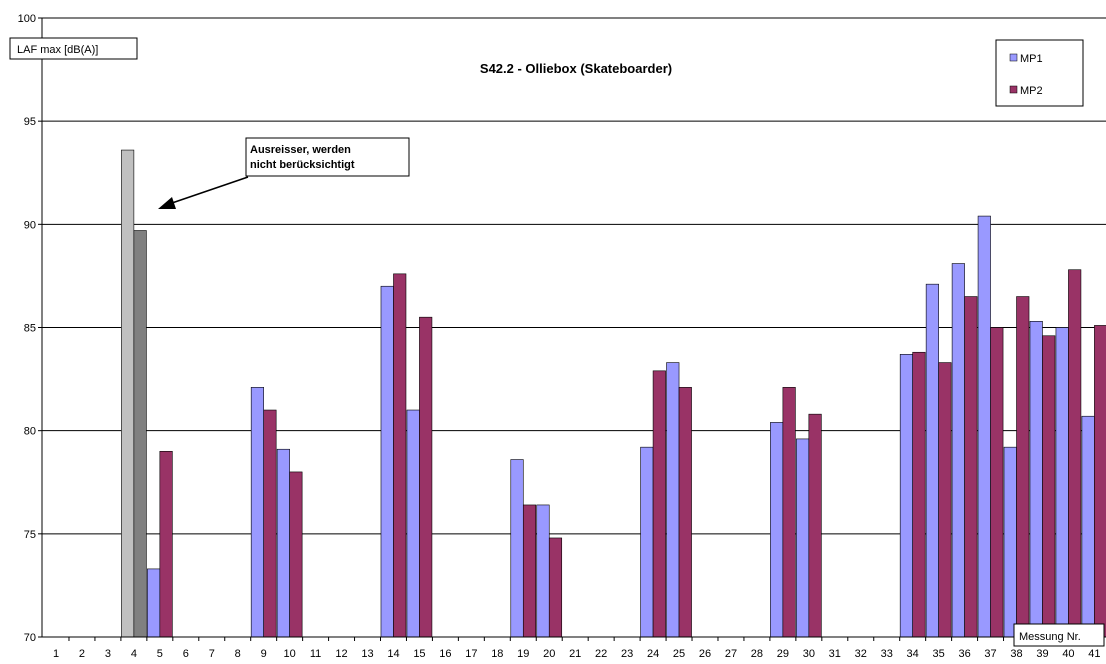 The width and height of the screenshot is (1106, 664). I want to click on x-tick-label-10: 10, so click(290, 654).